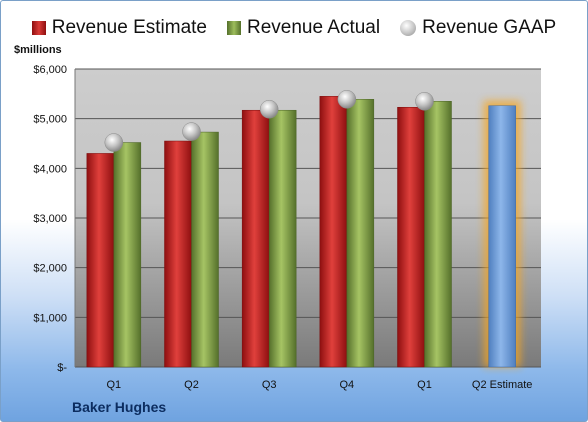 The height and width of the screenshot is (422, 588). I want to click on legend-swatch-revenue-actual, so click(234, 28).